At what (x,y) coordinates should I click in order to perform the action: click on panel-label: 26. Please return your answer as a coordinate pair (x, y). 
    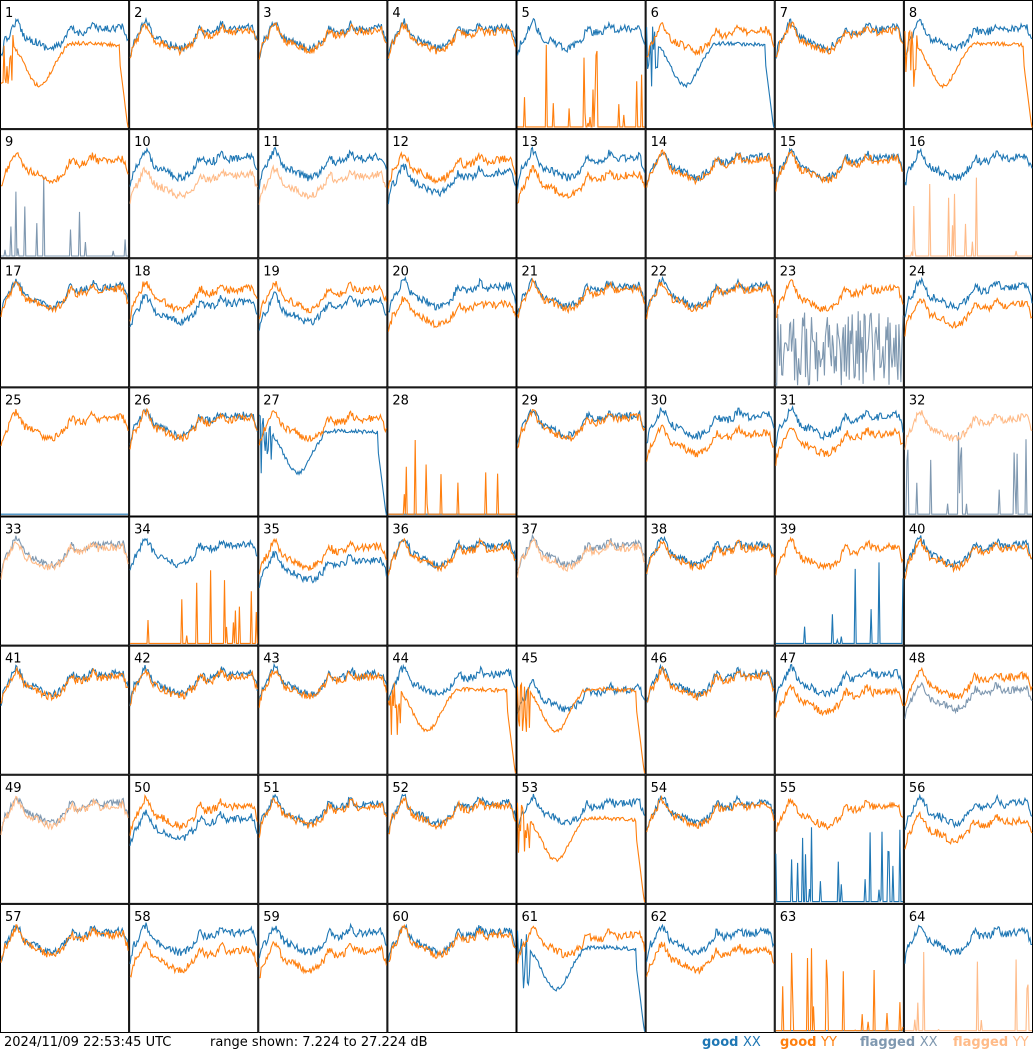
    Looking at the image, I should click on (142, 400).